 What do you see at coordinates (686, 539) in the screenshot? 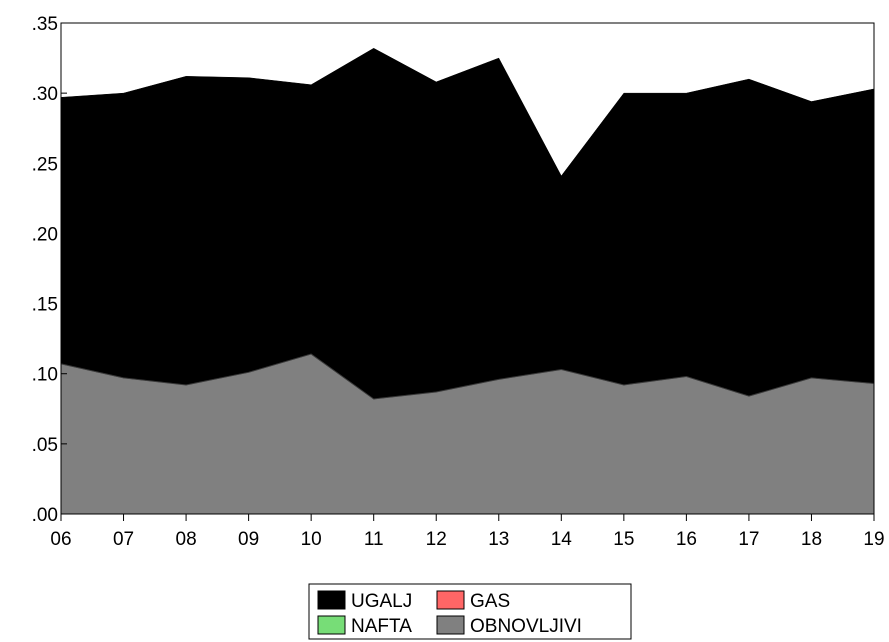
I see `x-tick-label: 16` at bounding box center [686, 539].